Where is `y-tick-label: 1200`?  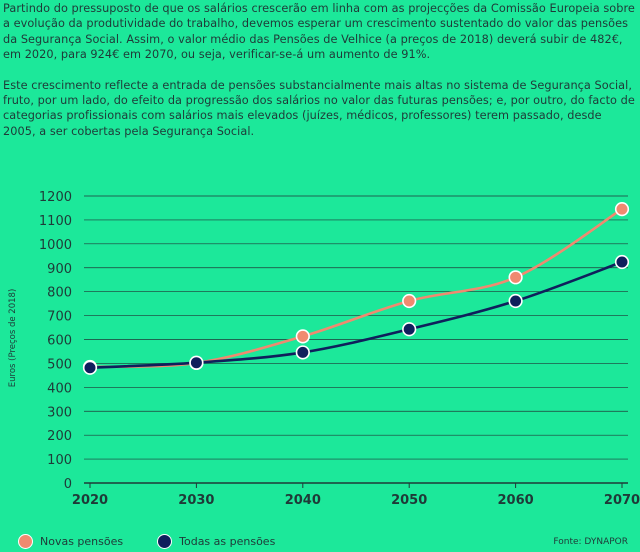 y-tick-label: 1200 is located at coordinates (55, 197).